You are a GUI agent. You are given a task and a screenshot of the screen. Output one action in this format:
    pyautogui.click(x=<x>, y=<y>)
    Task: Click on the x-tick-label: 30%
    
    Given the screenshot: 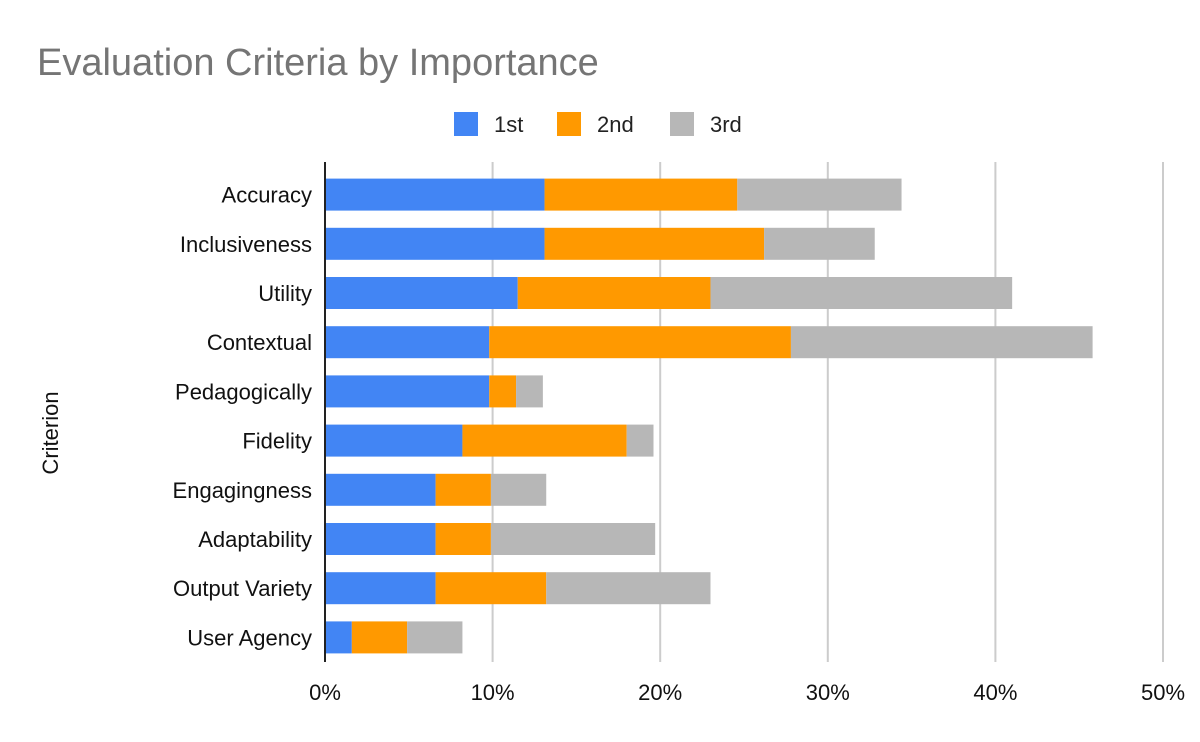 What is the action you would take?
    pyautogui.click(x=828, y=692)
    